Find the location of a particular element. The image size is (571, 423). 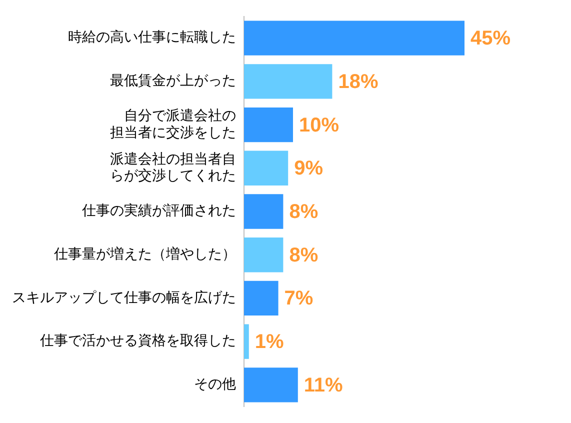

y-tick-label: 仕事量が増えた（増やした） is located at coordinates (144, 253).